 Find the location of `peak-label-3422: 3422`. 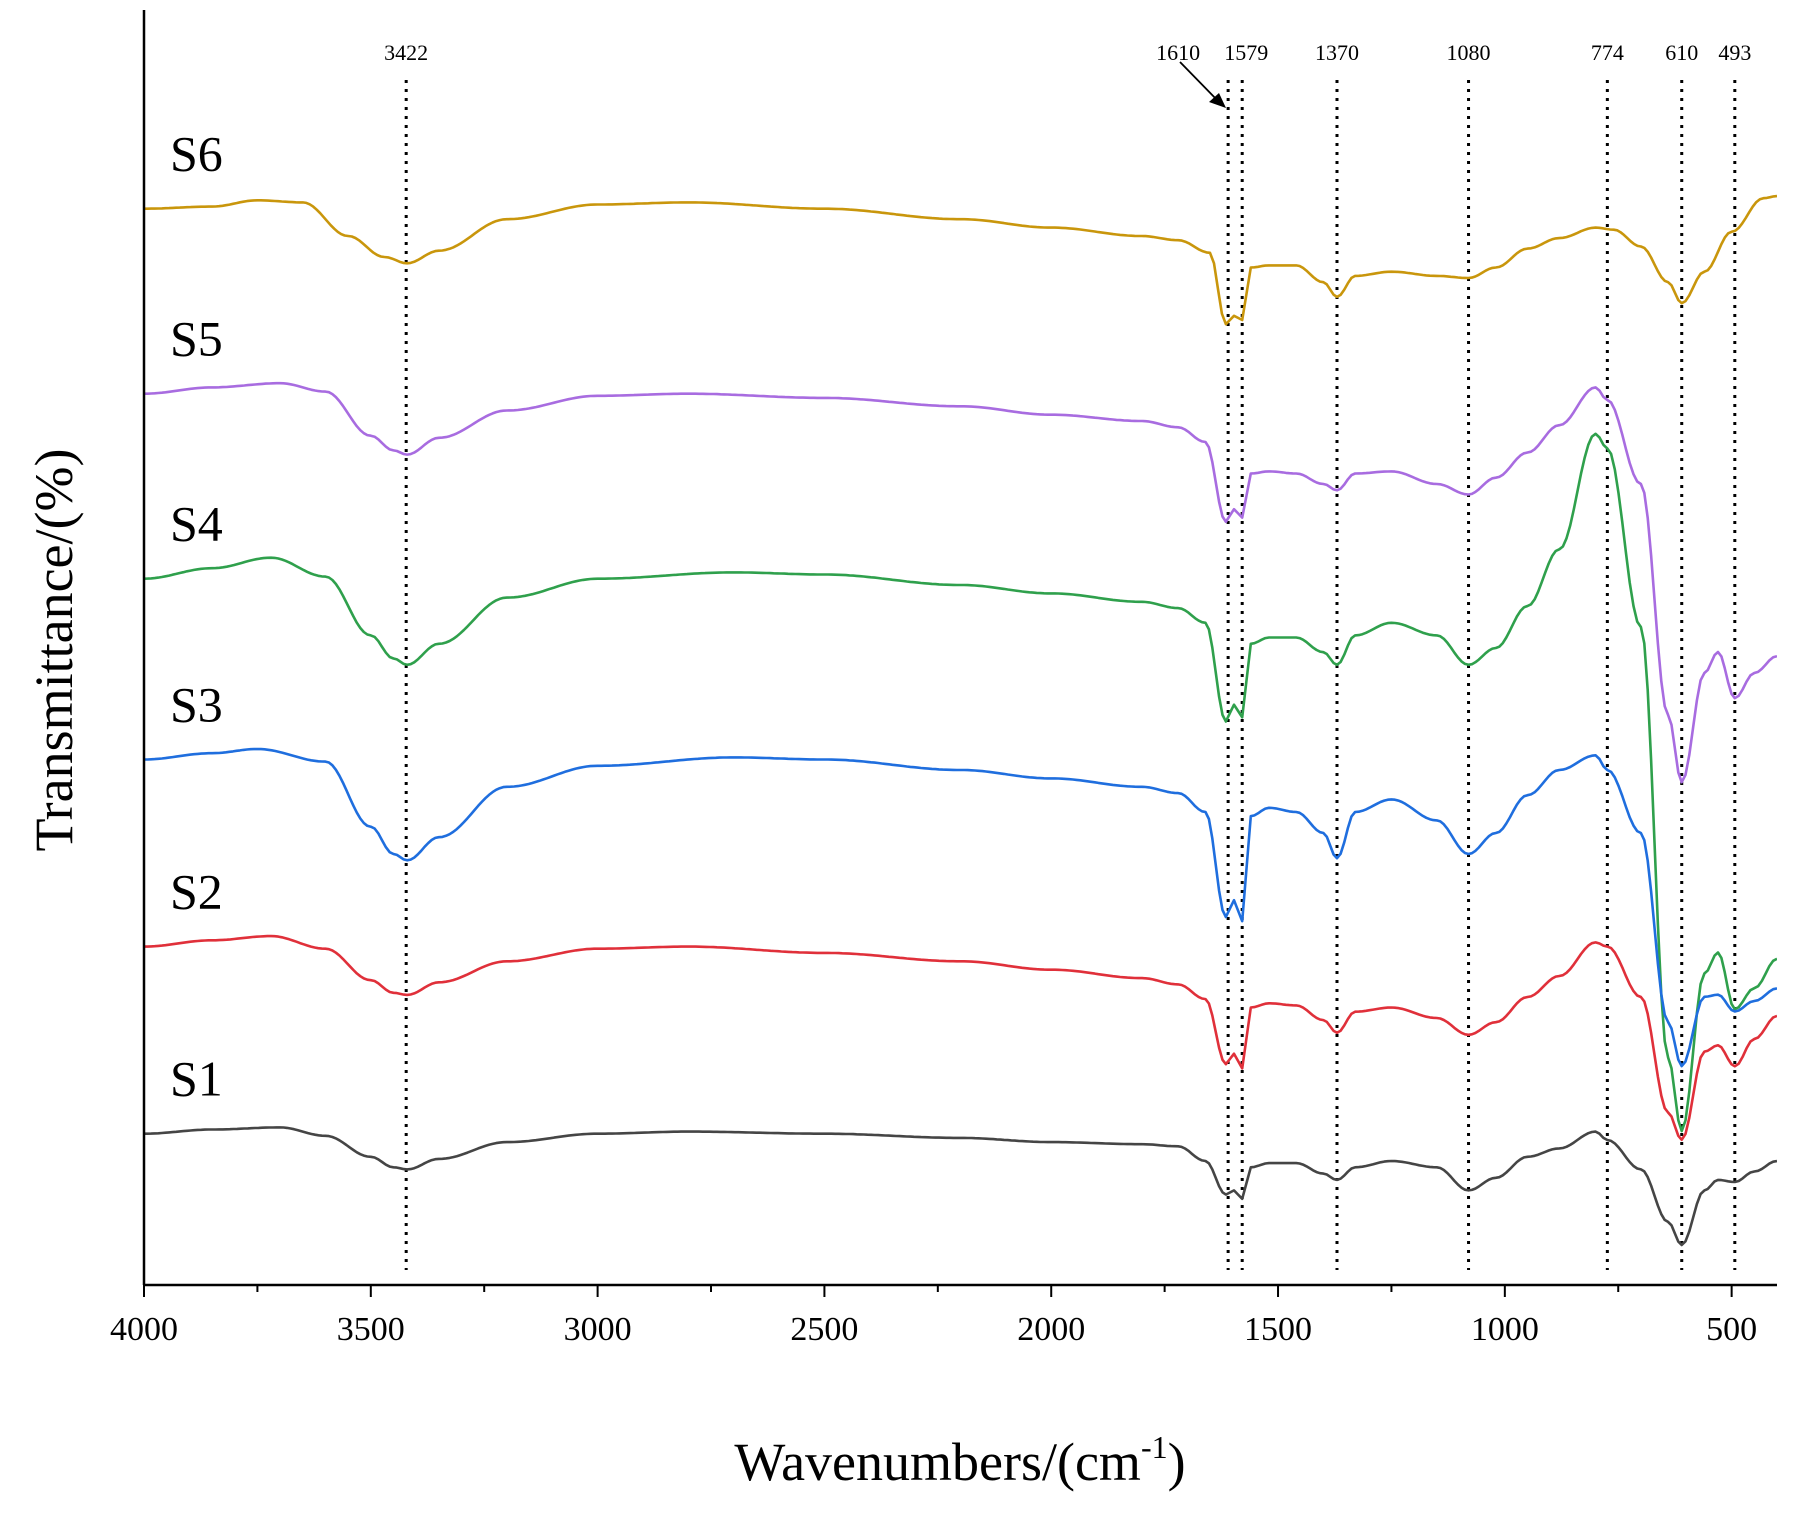

peak-label-3422: 3422 is located at coordinates (406, 52).